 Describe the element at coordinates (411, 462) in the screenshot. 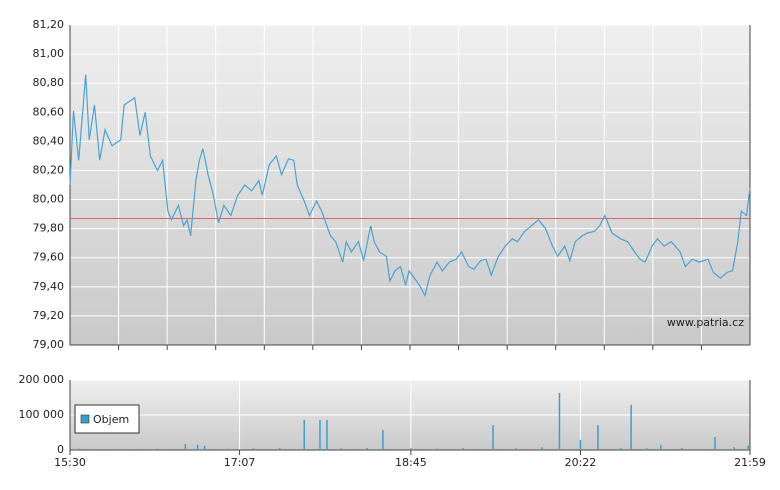

I see `x-tick-label: 18:45` at that location.